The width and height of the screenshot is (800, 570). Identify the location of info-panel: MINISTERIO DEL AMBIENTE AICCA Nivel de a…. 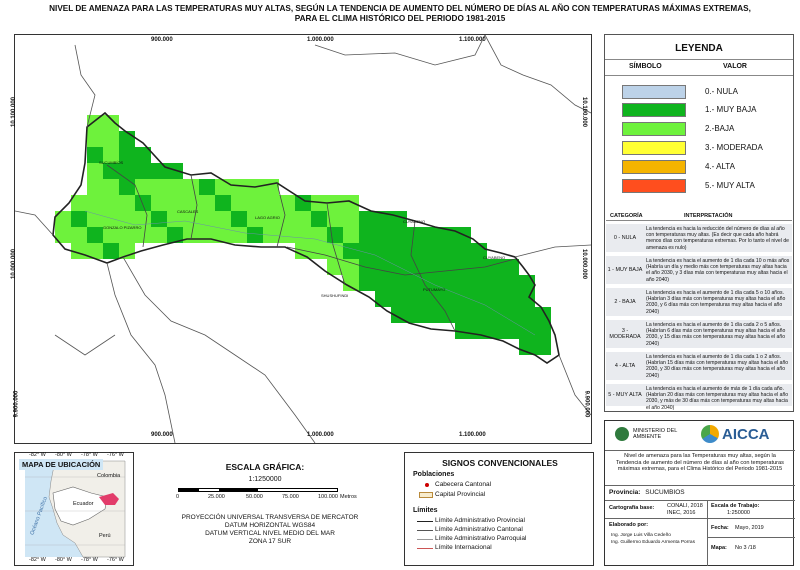
(699, 493).